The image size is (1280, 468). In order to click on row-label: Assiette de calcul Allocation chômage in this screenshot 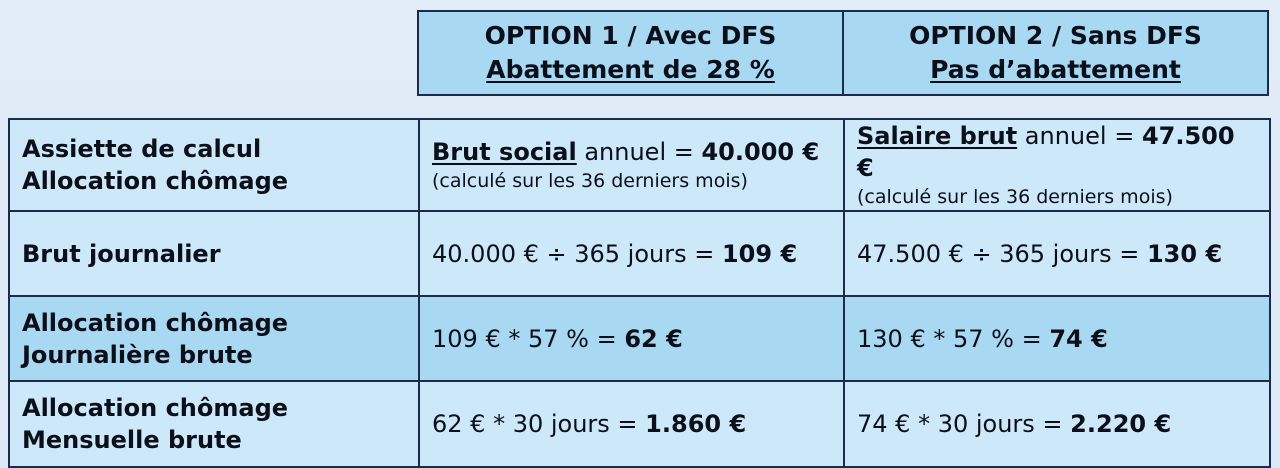, I will do `click(214, 165)`.